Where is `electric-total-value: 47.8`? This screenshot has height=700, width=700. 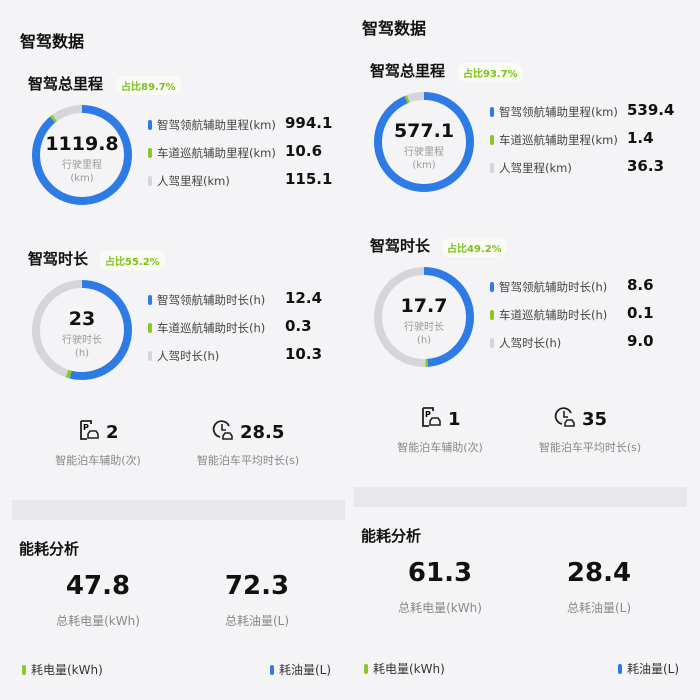
electric-total-value: 47.8 is located at coordinates (98, 586).